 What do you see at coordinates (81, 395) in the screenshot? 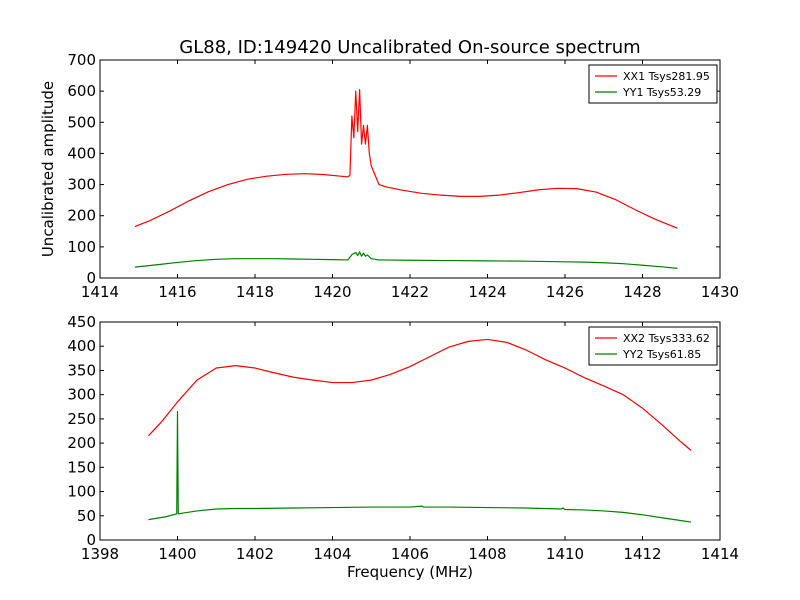
I see `bottom-y-tick-label: 300` at bounding box center [81, 395].